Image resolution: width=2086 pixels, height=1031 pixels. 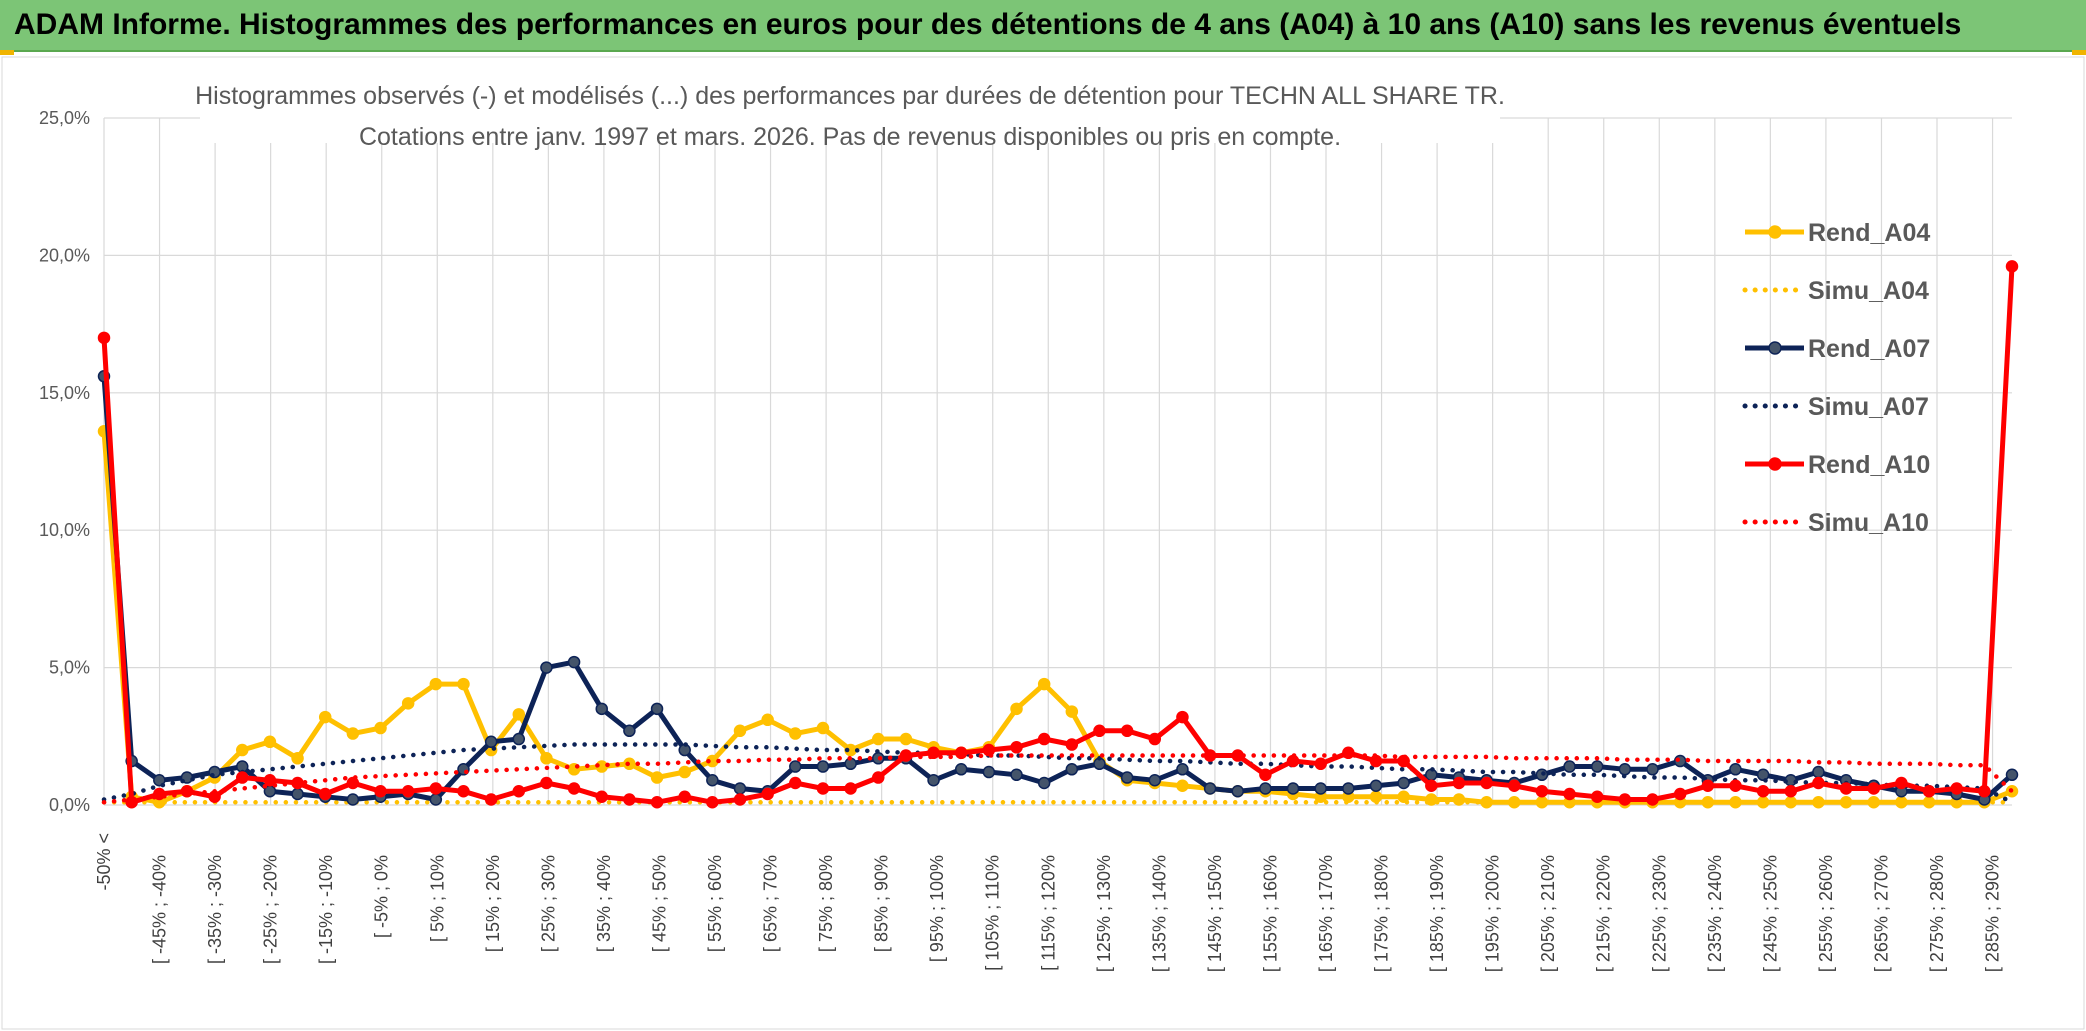 What do you see at coordinates (1048, 913) in the screenshot?
I see `x-tick-label: [ 115% ; 120%` at bounding box center [1048, 913].